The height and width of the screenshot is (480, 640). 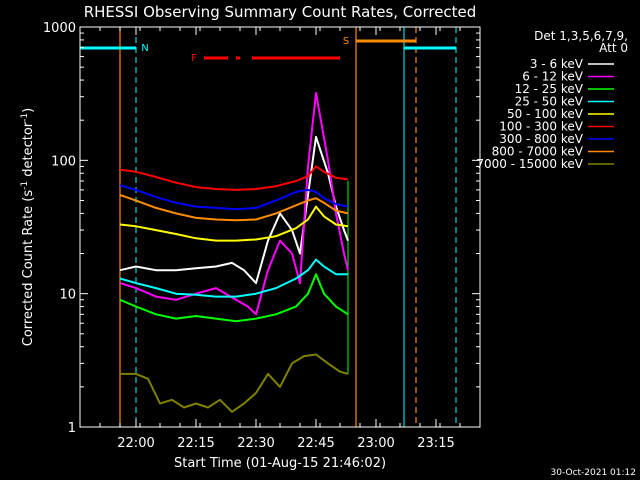 What do you see at coordinates (538, 152) in the screenshot?
I see `legend-entry-label: 800 - 7000 keV` at bounding box center [538, 152].